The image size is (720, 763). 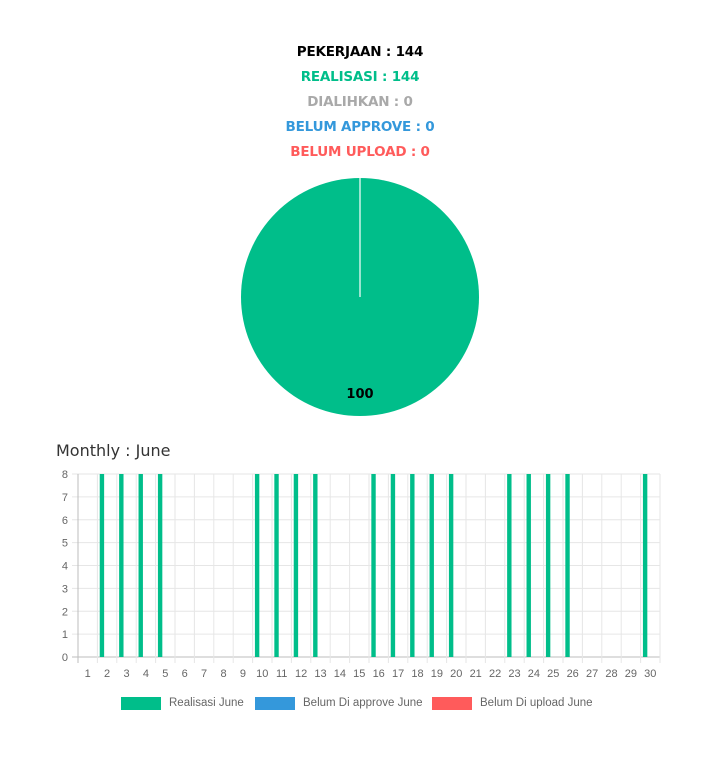 I want to click on x-tick-label: 20, so click(x=456, y=674).